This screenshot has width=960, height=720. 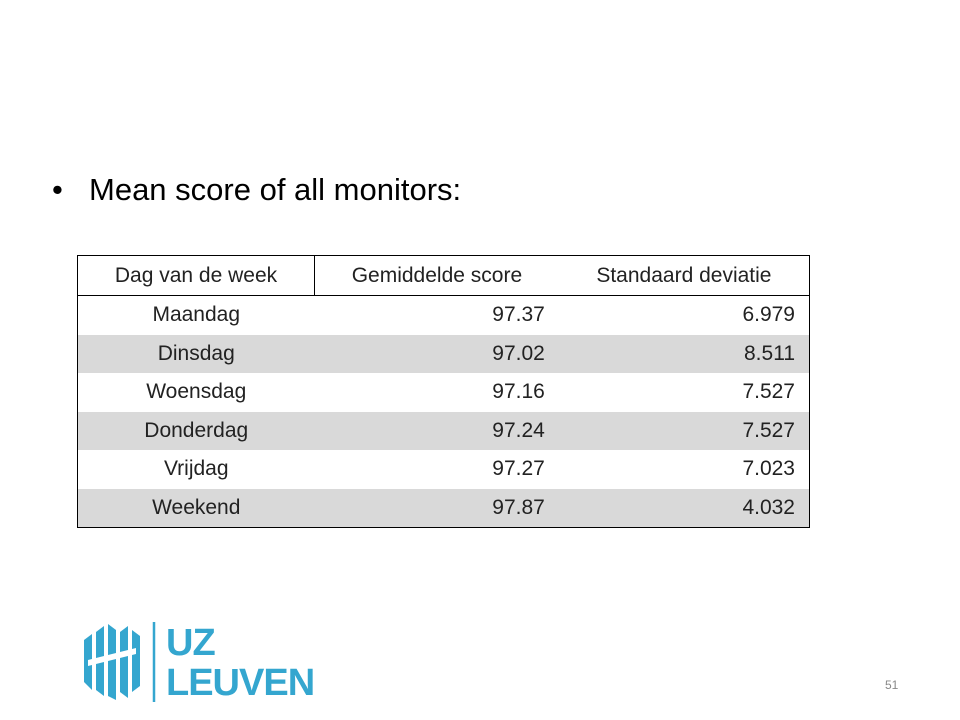 I want to click on table-cell: 97.37, so click(x=518, y=315).